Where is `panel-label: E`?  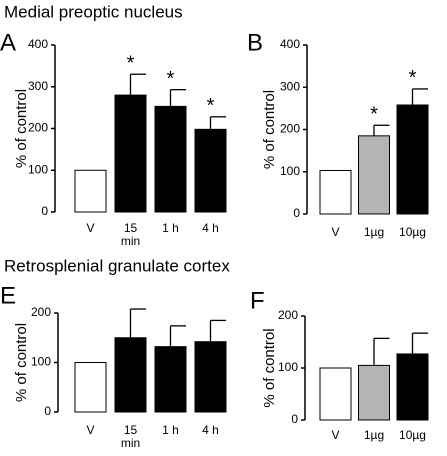 panel-label: E is located at coordinates (8, 295).